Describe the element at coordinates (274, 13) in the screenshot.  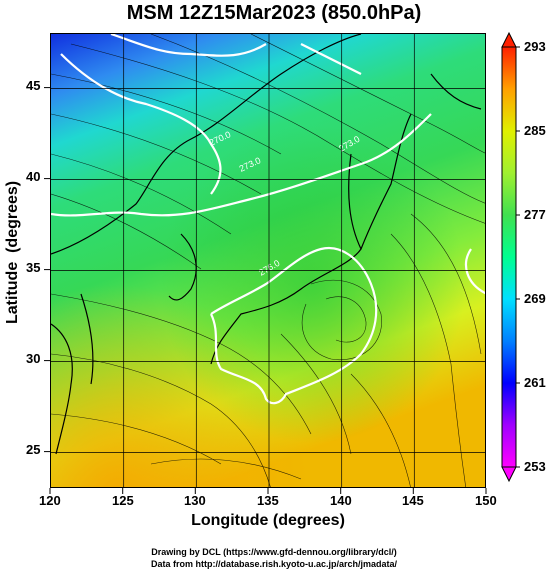
I see `chart-title: MSM 12Z15Mar2023 (850.0hPa)` at that location.